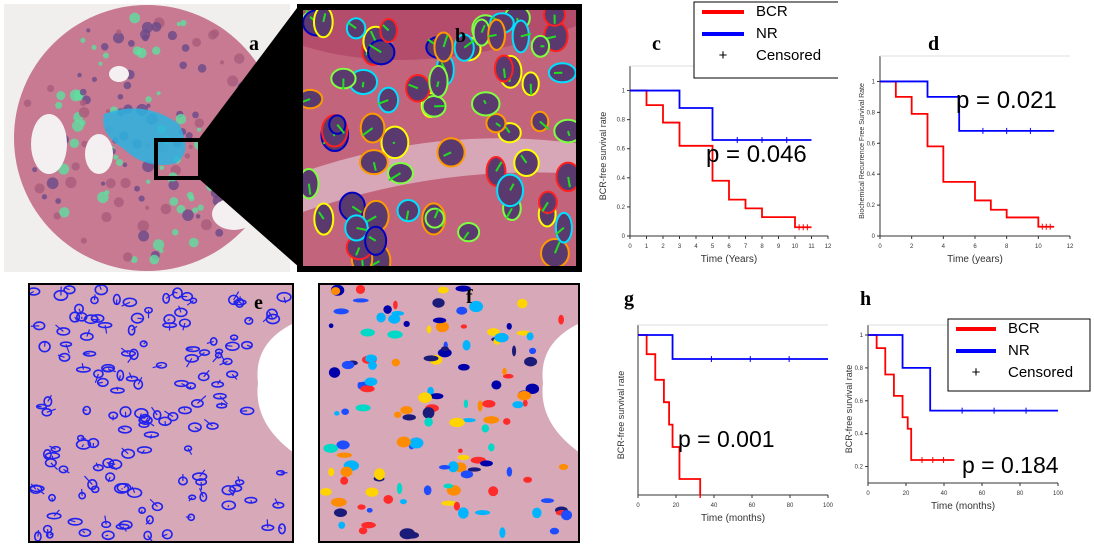 The image size is (1094, 544). I want to click on panel-b-label: b, so click(460, 36).